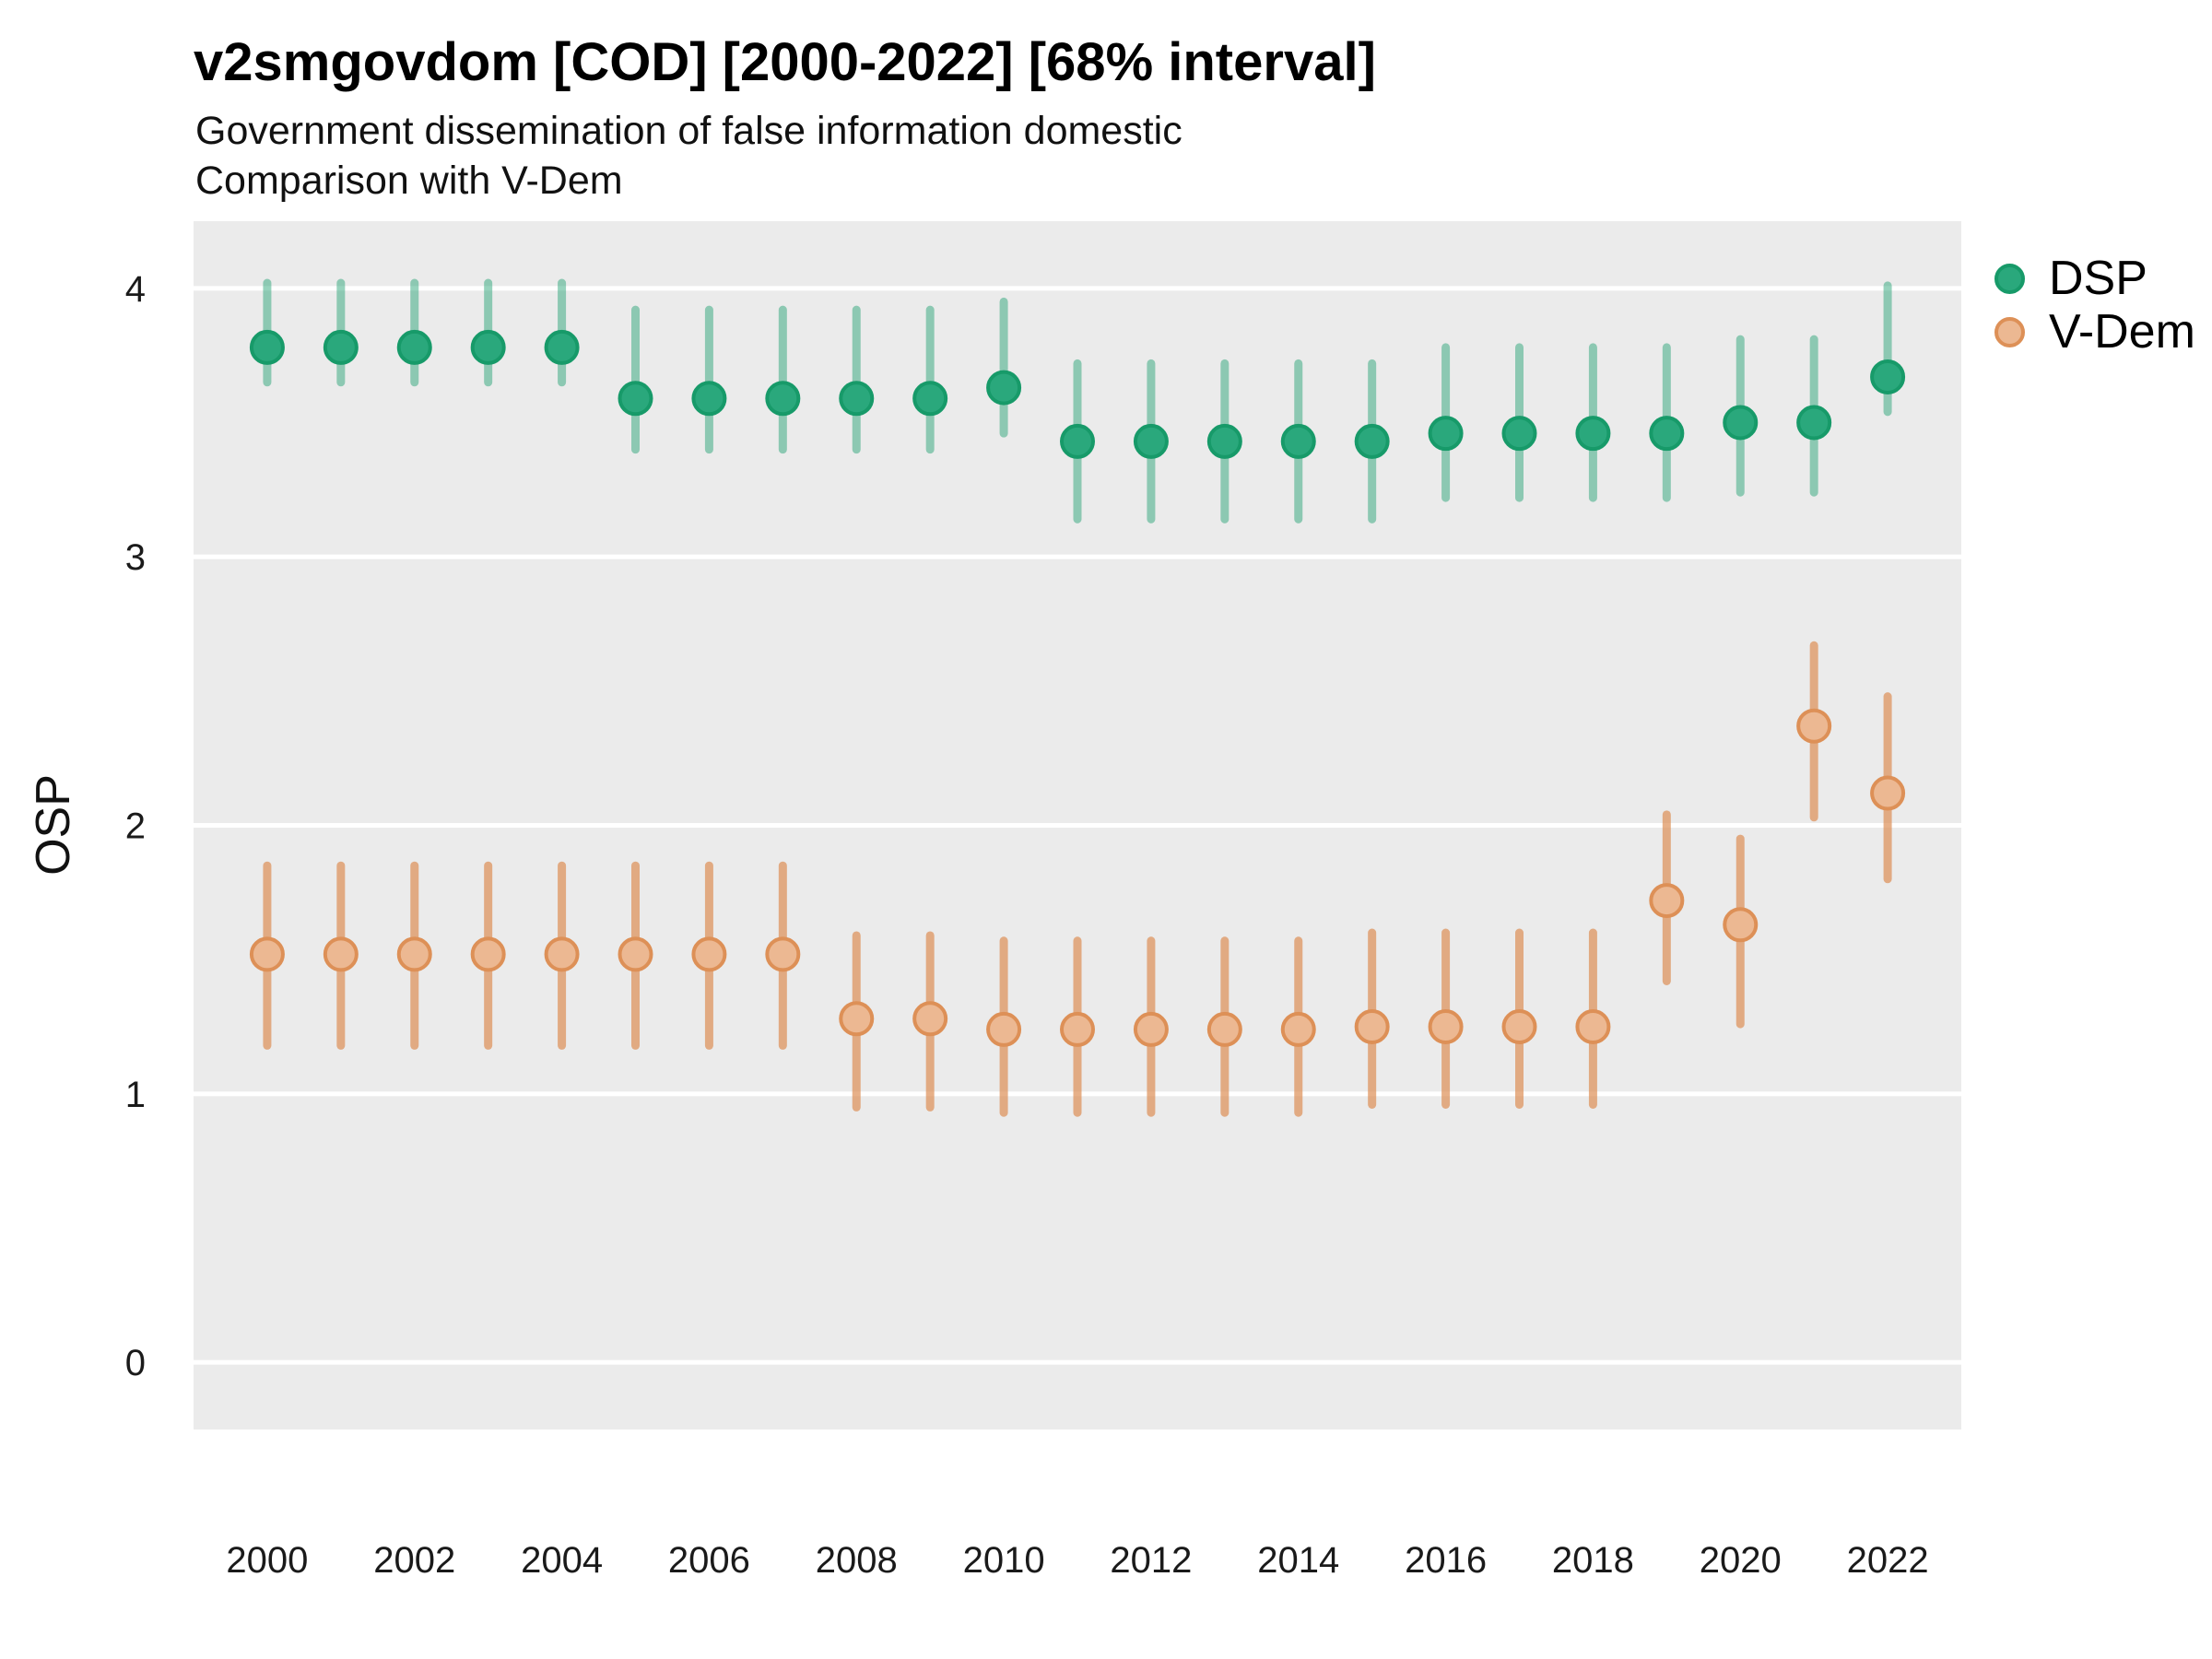 The image size is (2212, 1659). I want to click on legend-item-dsp: DSP, so click(2094, 278).